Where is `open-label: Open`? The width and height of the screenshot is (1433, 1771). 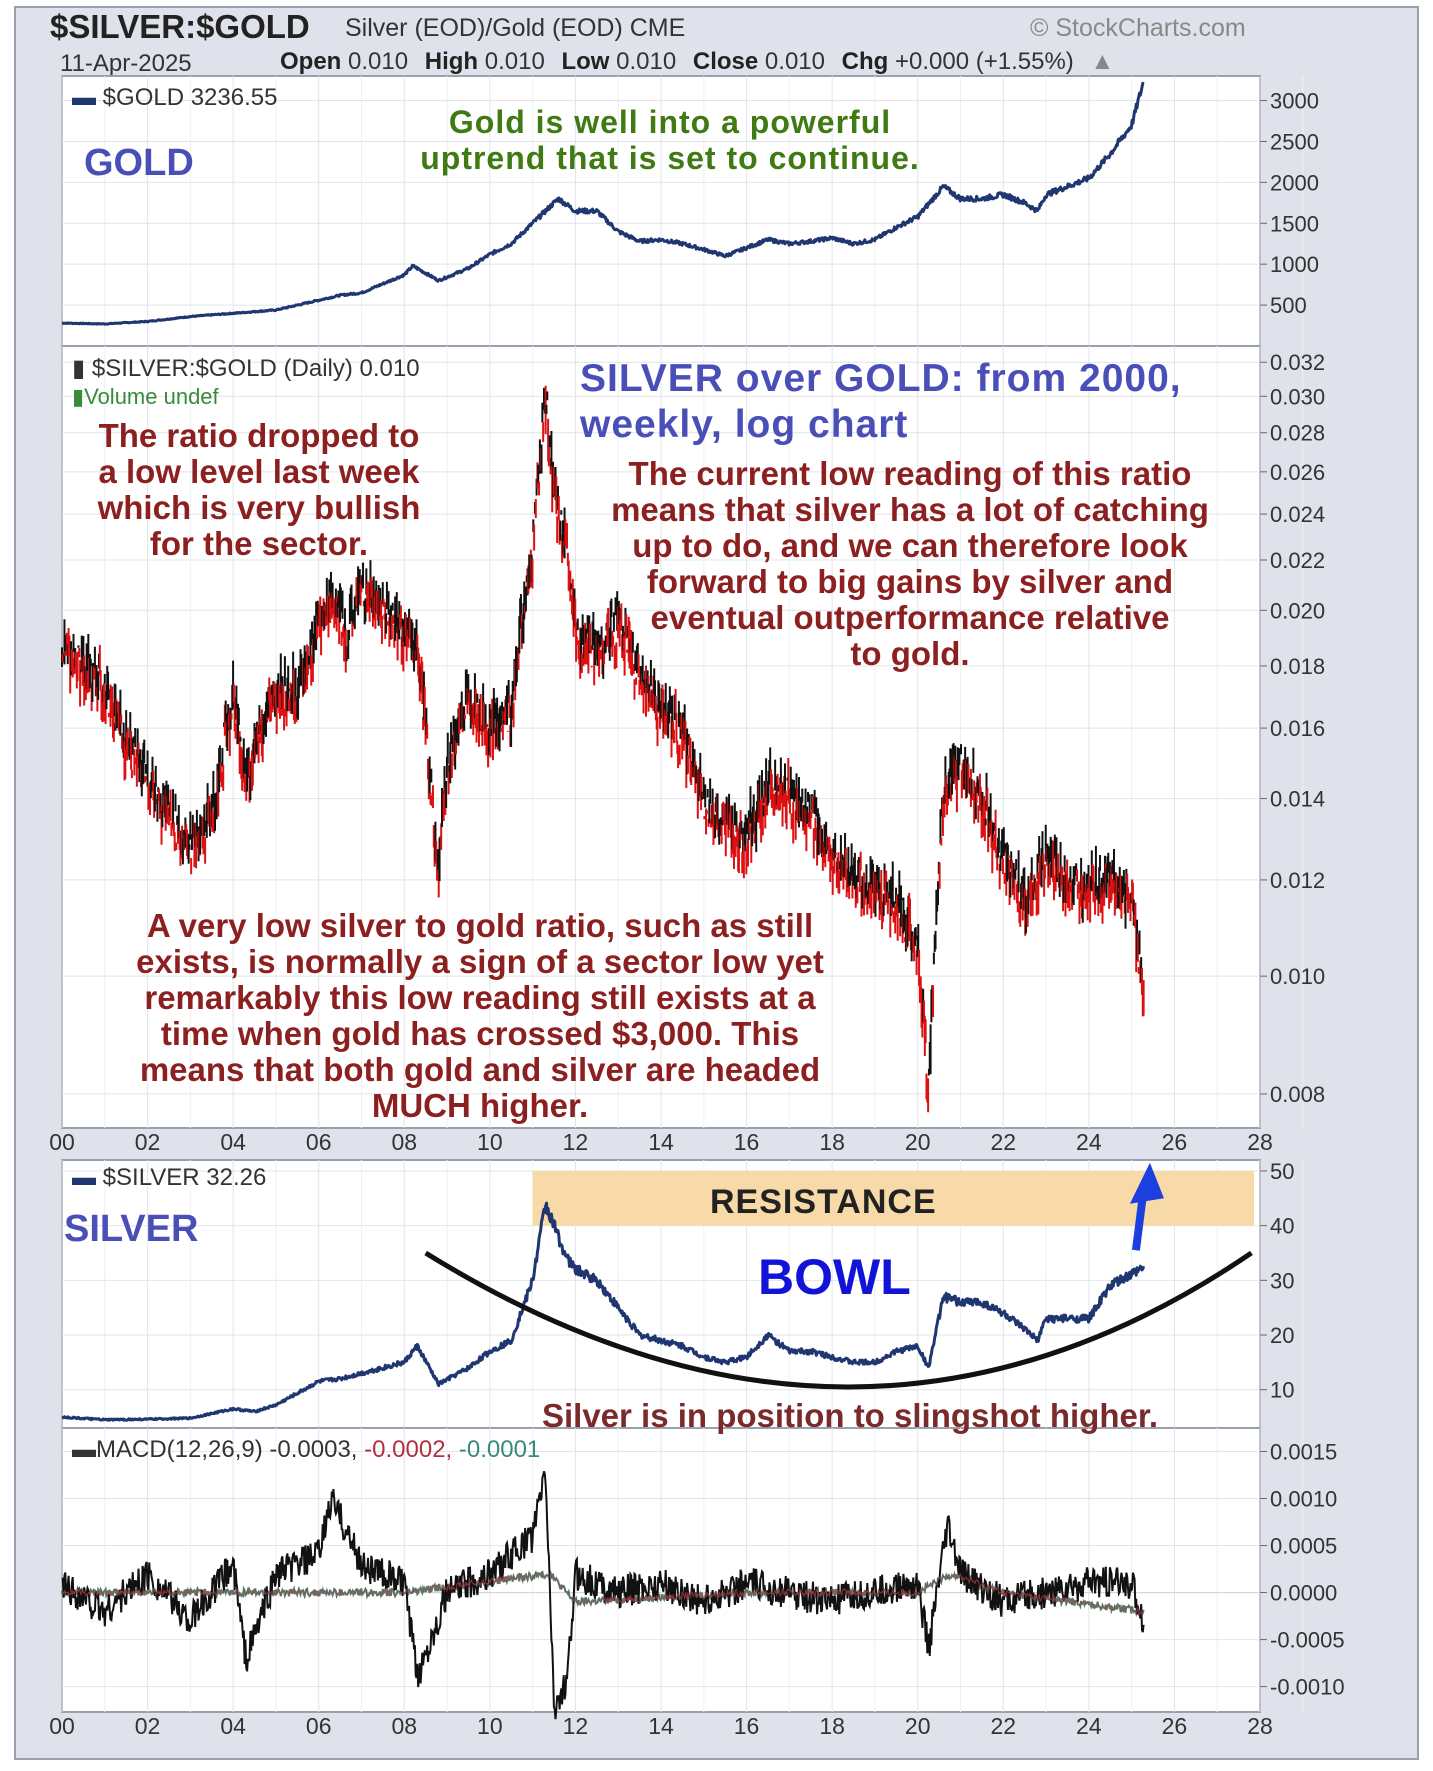
open-label: Open is located at coordinates (311, 61).